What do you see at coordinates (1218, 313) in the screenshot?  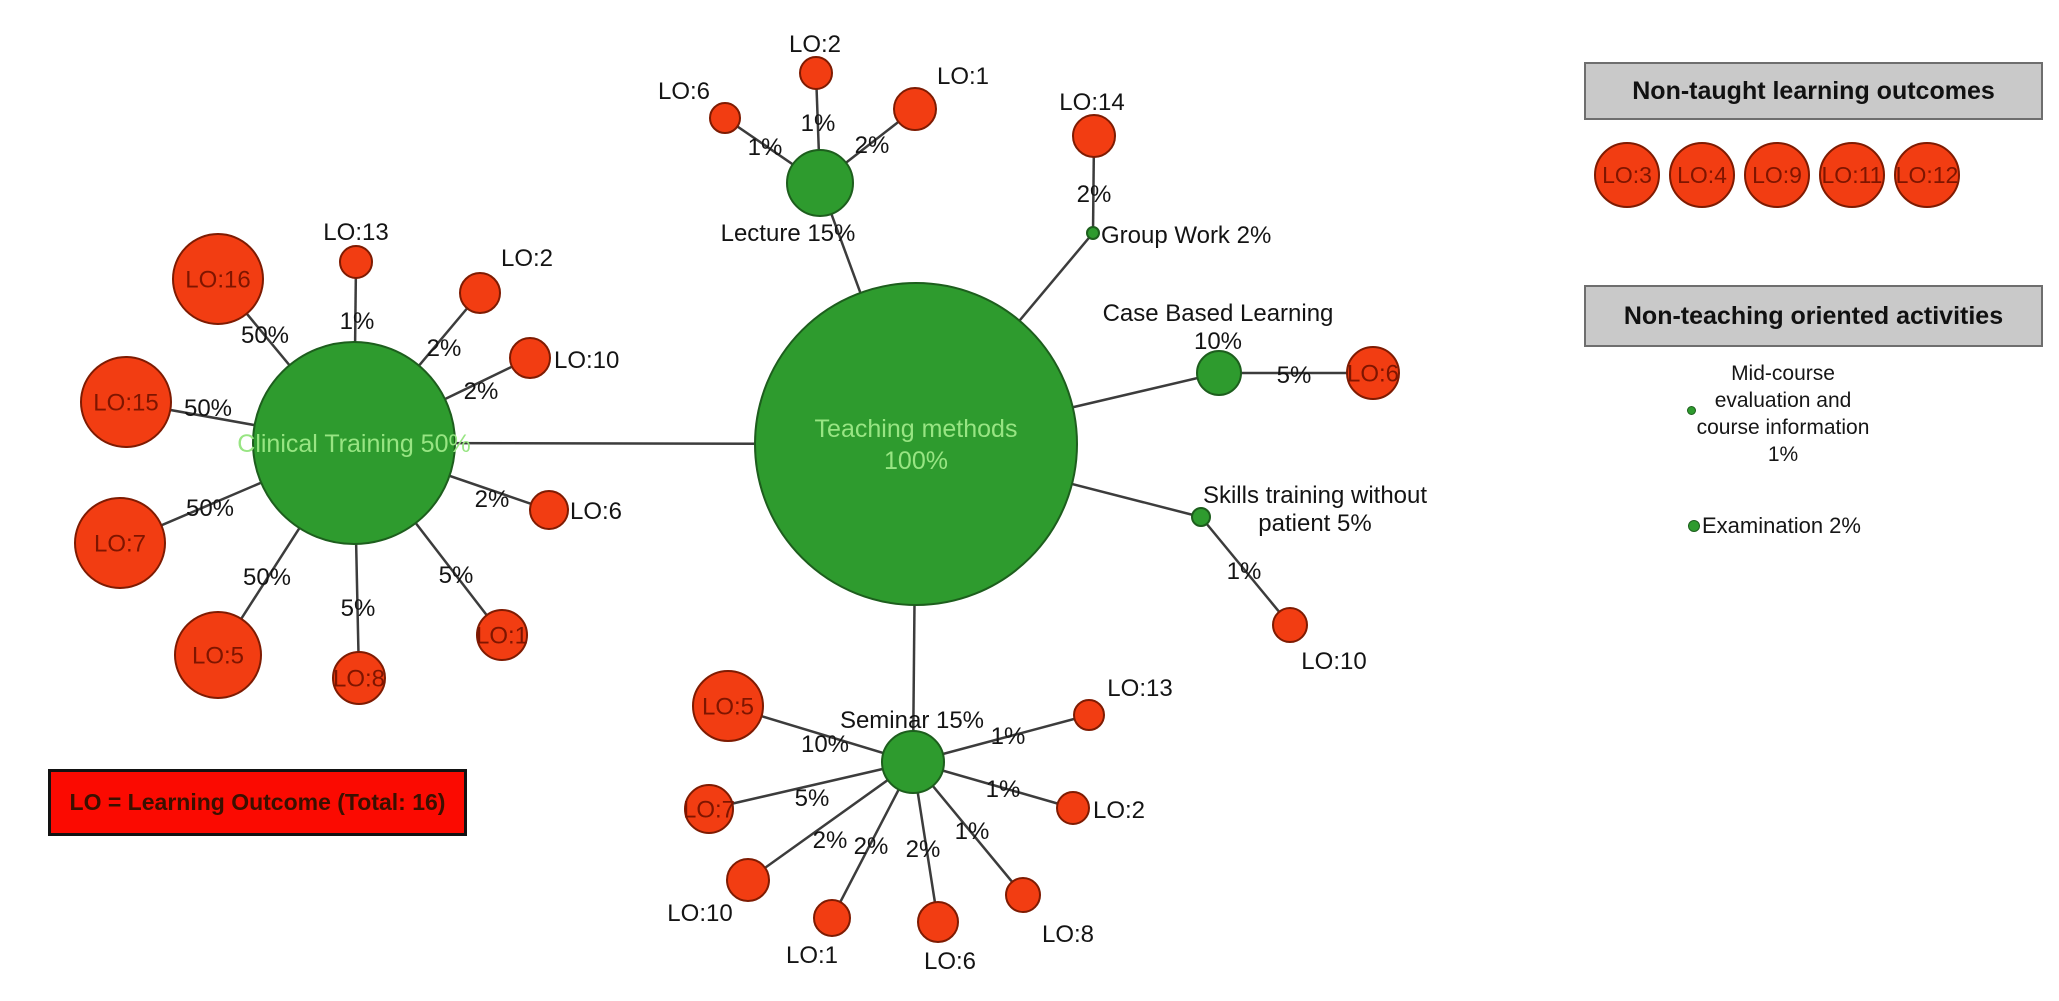 I see `label-cbl: Case Based Learning` at bounding box center [1218, 313].